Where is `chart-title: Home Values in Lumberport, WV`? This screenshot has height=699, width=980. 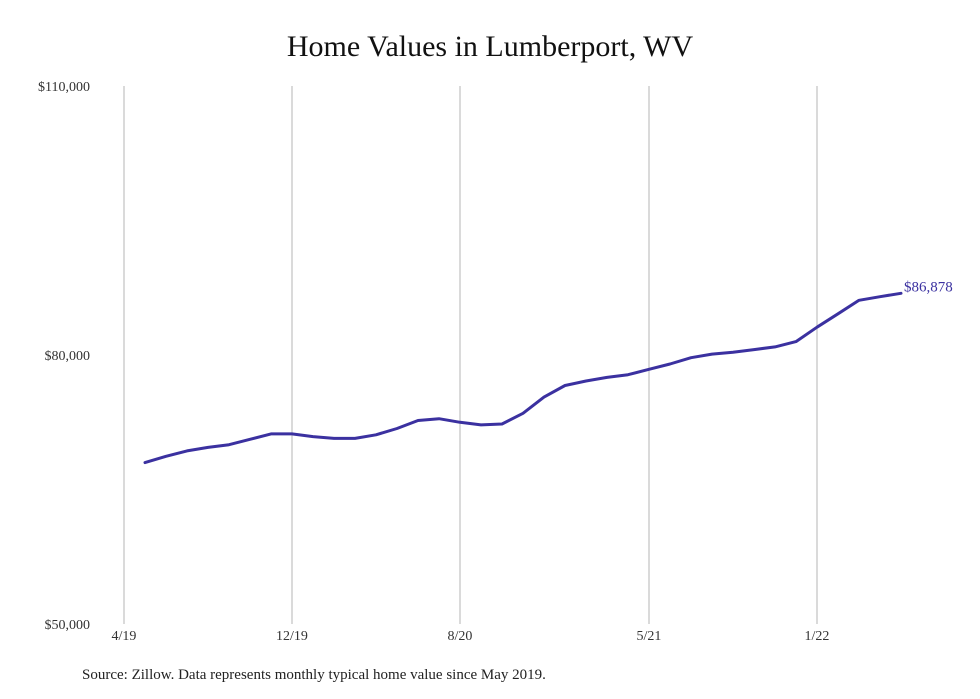 chart-title: Home Values in Lumberport, WV is located at coordinates (490, 46).